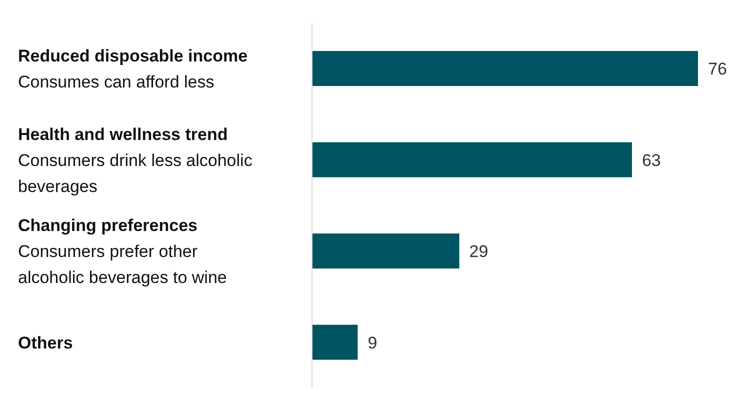 The height and width of the screenshot is (402, 746). I want to click on data-label: 63, so click(651, 160).